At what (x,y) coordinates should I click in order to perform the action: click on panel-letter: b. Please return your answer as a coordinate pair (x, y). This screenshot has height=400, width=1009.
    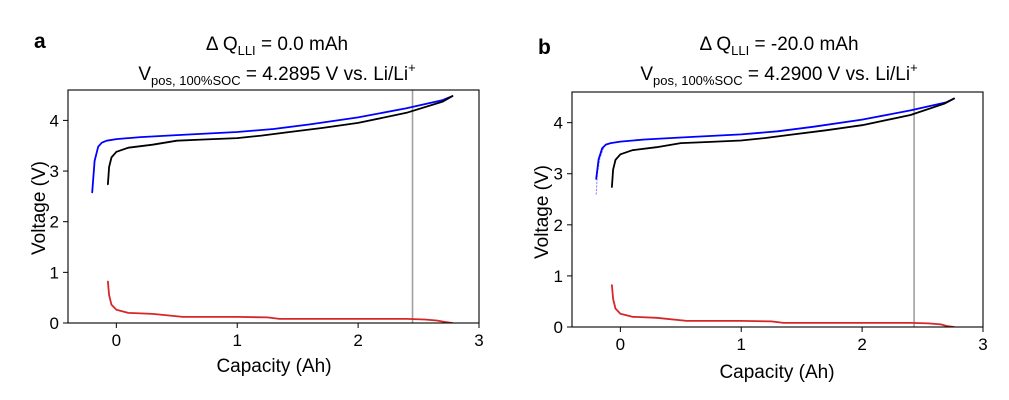
    Looking at the image, I should click on (544, 47).